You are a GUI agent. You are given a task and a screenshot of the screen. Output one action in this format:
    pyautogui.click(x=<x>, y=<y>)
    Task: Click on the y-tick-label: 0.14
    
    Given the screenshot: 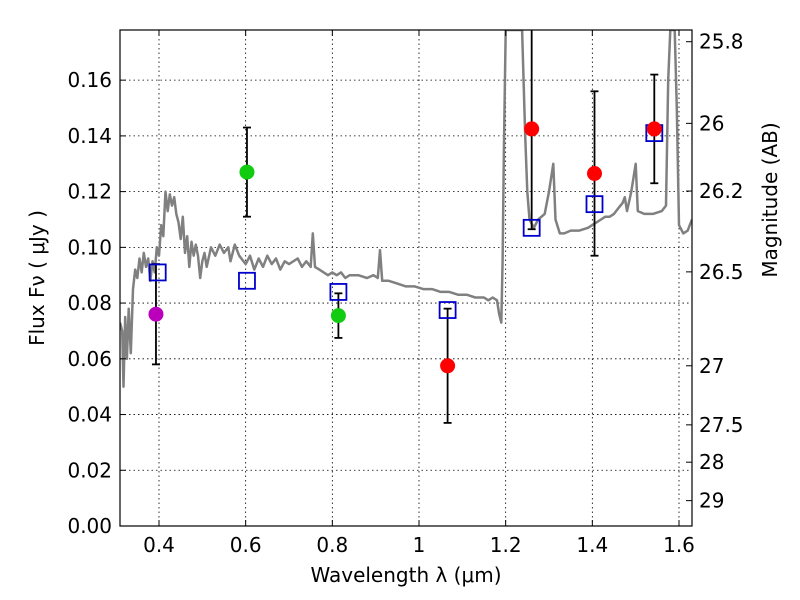 What is the action you would take?
    pyautogui.click(x=89, y=136)
    